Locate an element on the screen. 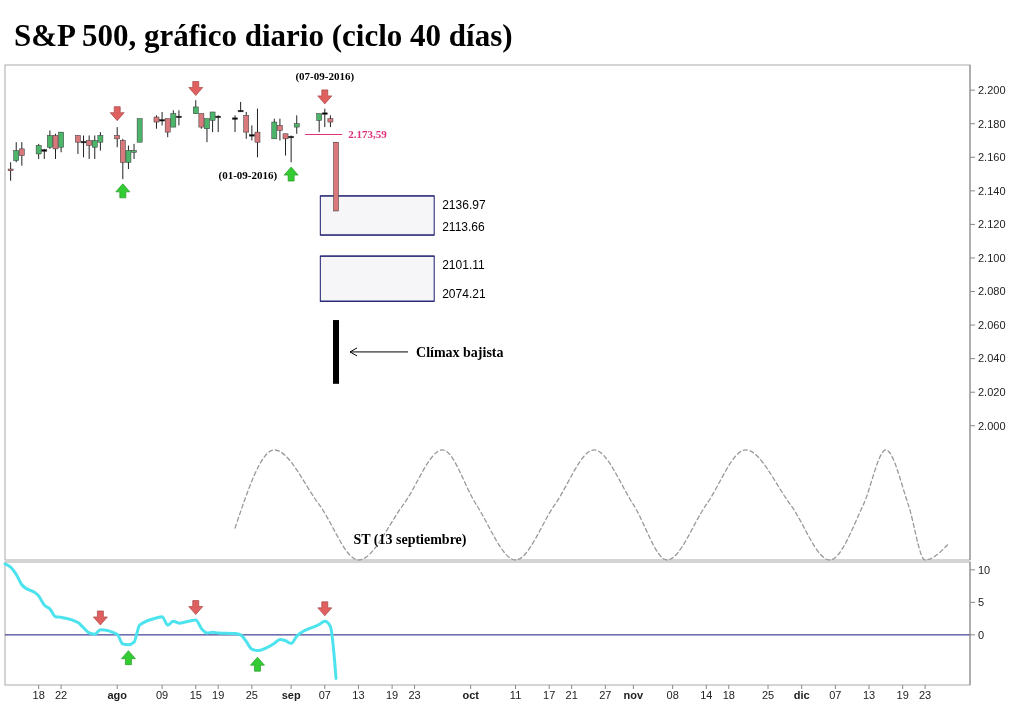  y-tick-label: 0 is located at coordinates (981, 634).